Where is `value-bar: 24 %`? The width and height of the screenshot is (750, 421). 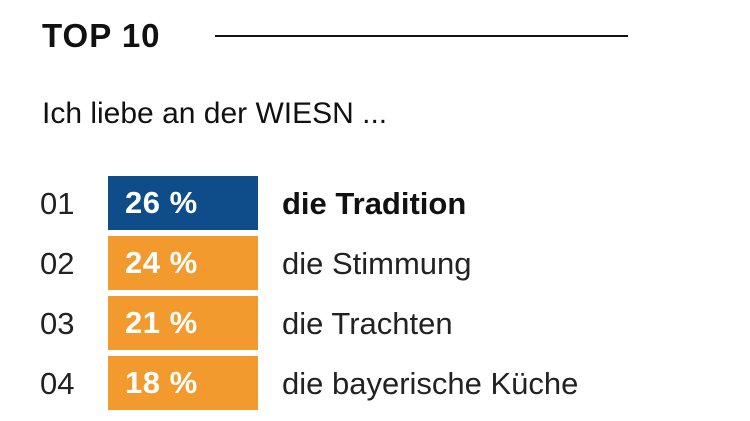 value-bar: 24 % is located at coordinates (183, 263).